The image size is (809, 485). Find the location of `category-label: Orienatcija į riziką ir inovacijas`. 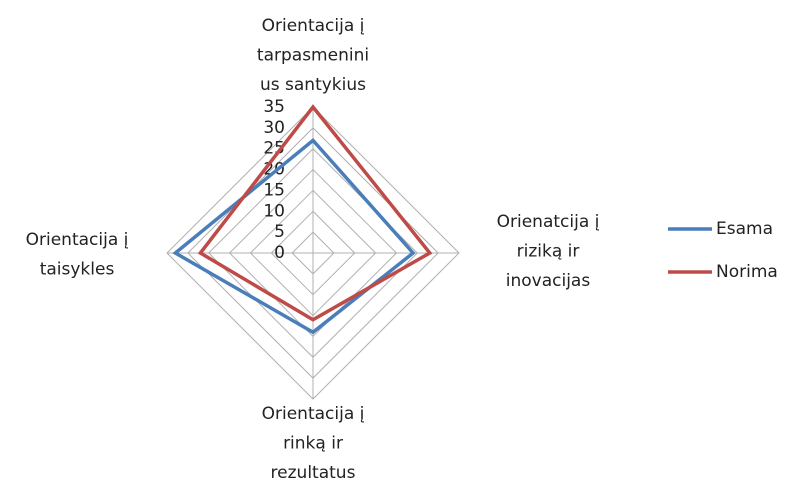

category-label: Orienatcija į riziką ir inovacijas is located at coordinates (548, 251).